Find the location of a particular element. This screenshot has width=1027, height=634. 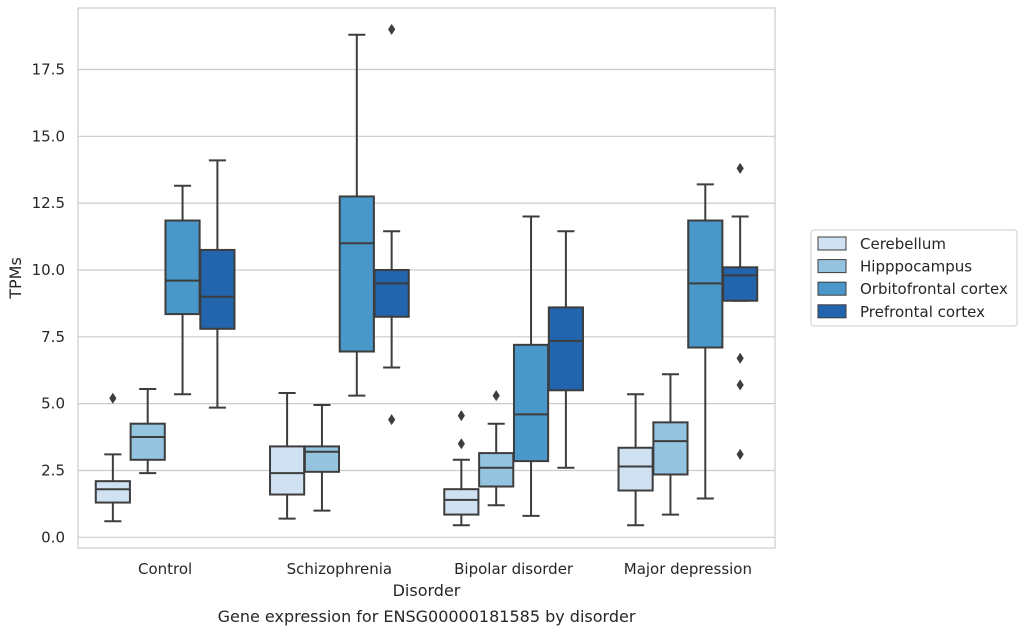

legend-label: Orbitofrontal cortex is located at coordinates (934, 289).